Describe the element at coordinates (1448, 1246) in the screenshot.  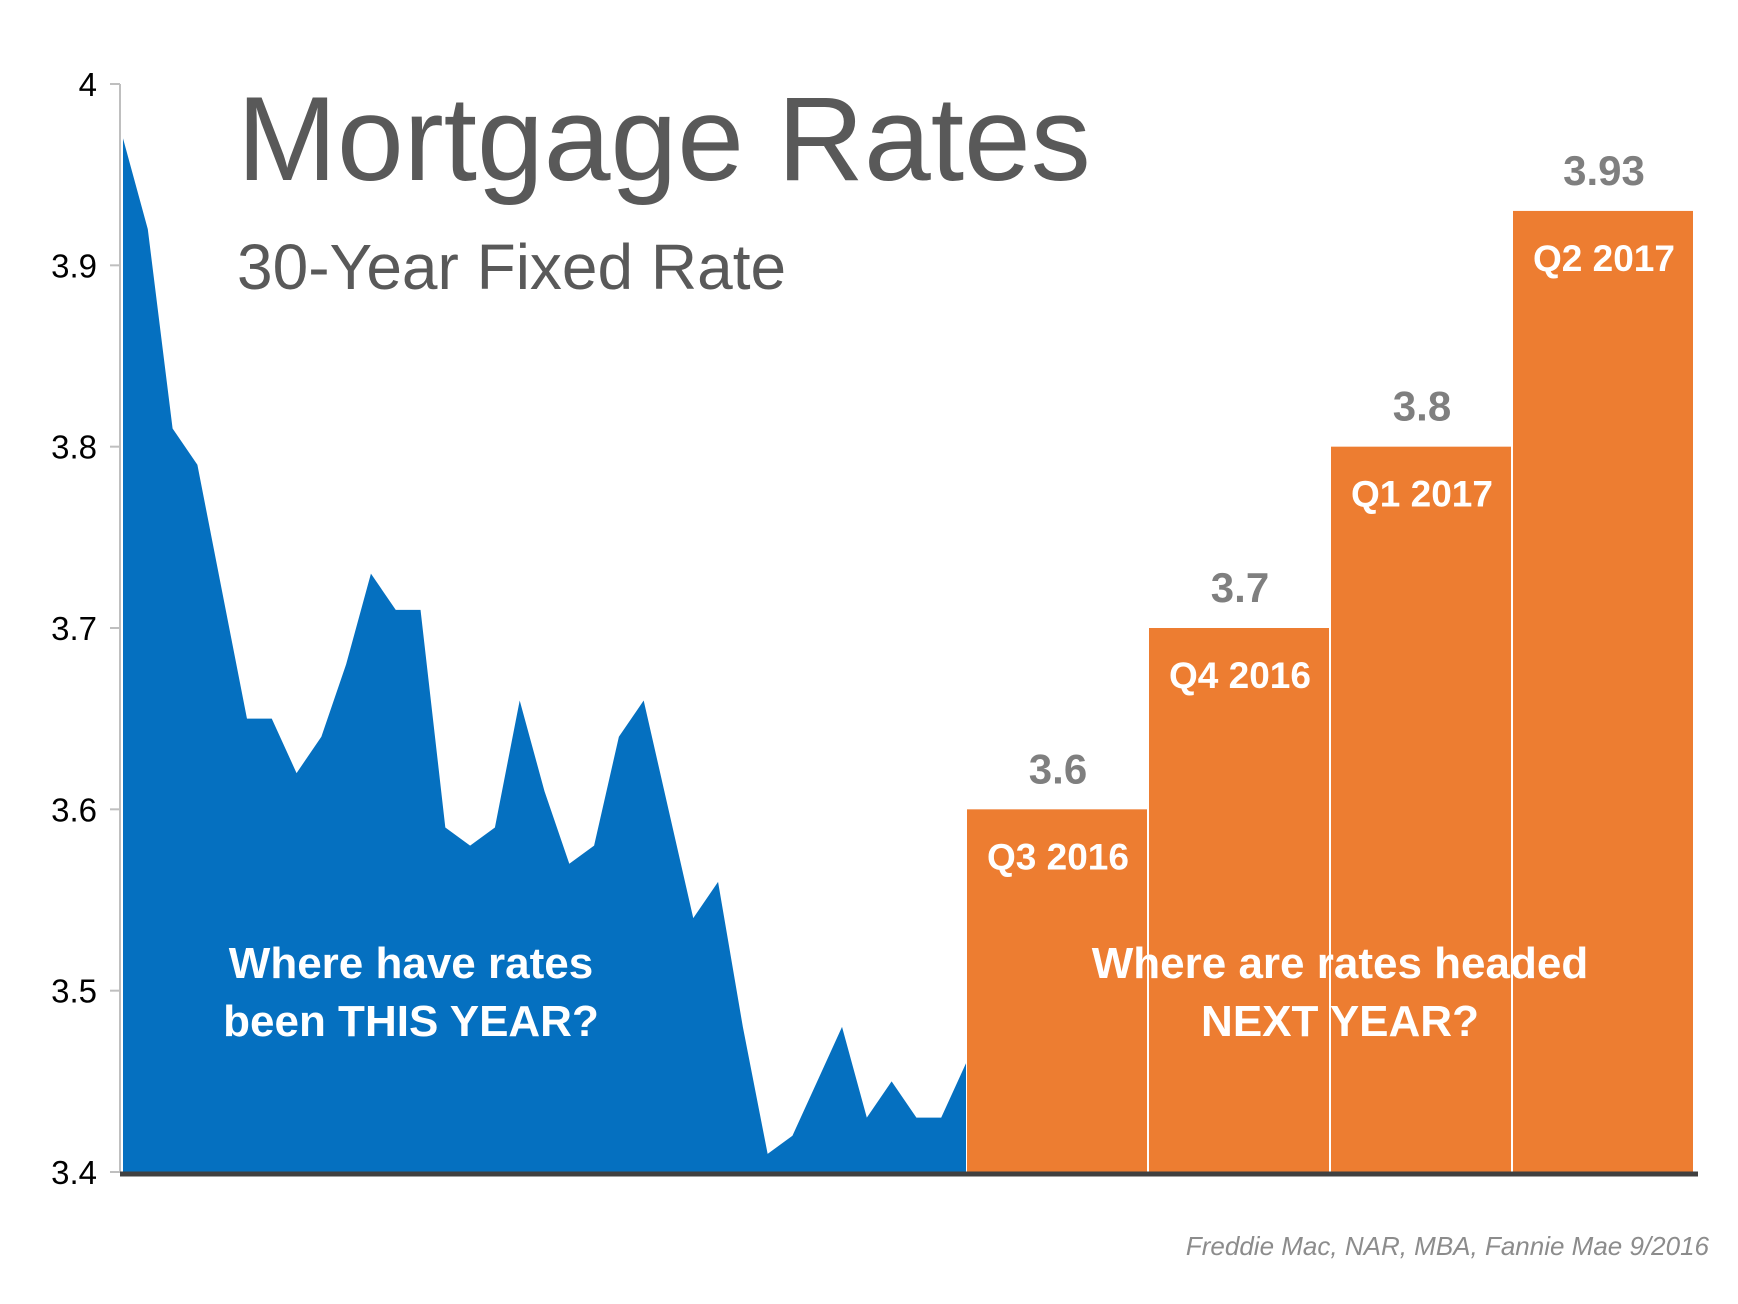
I see `source-note: Freddie Mac, NAR, MBA, Fannie Mae 9/2016` at that location.